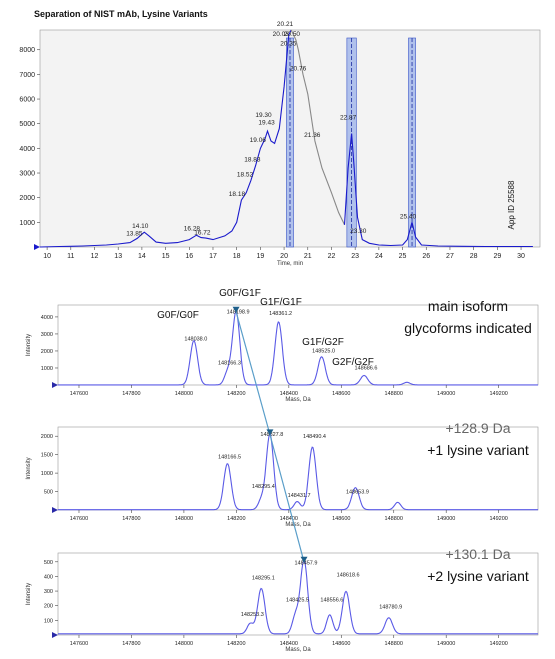  I want to click on y-tick-label: 4000, so click(47, 318).